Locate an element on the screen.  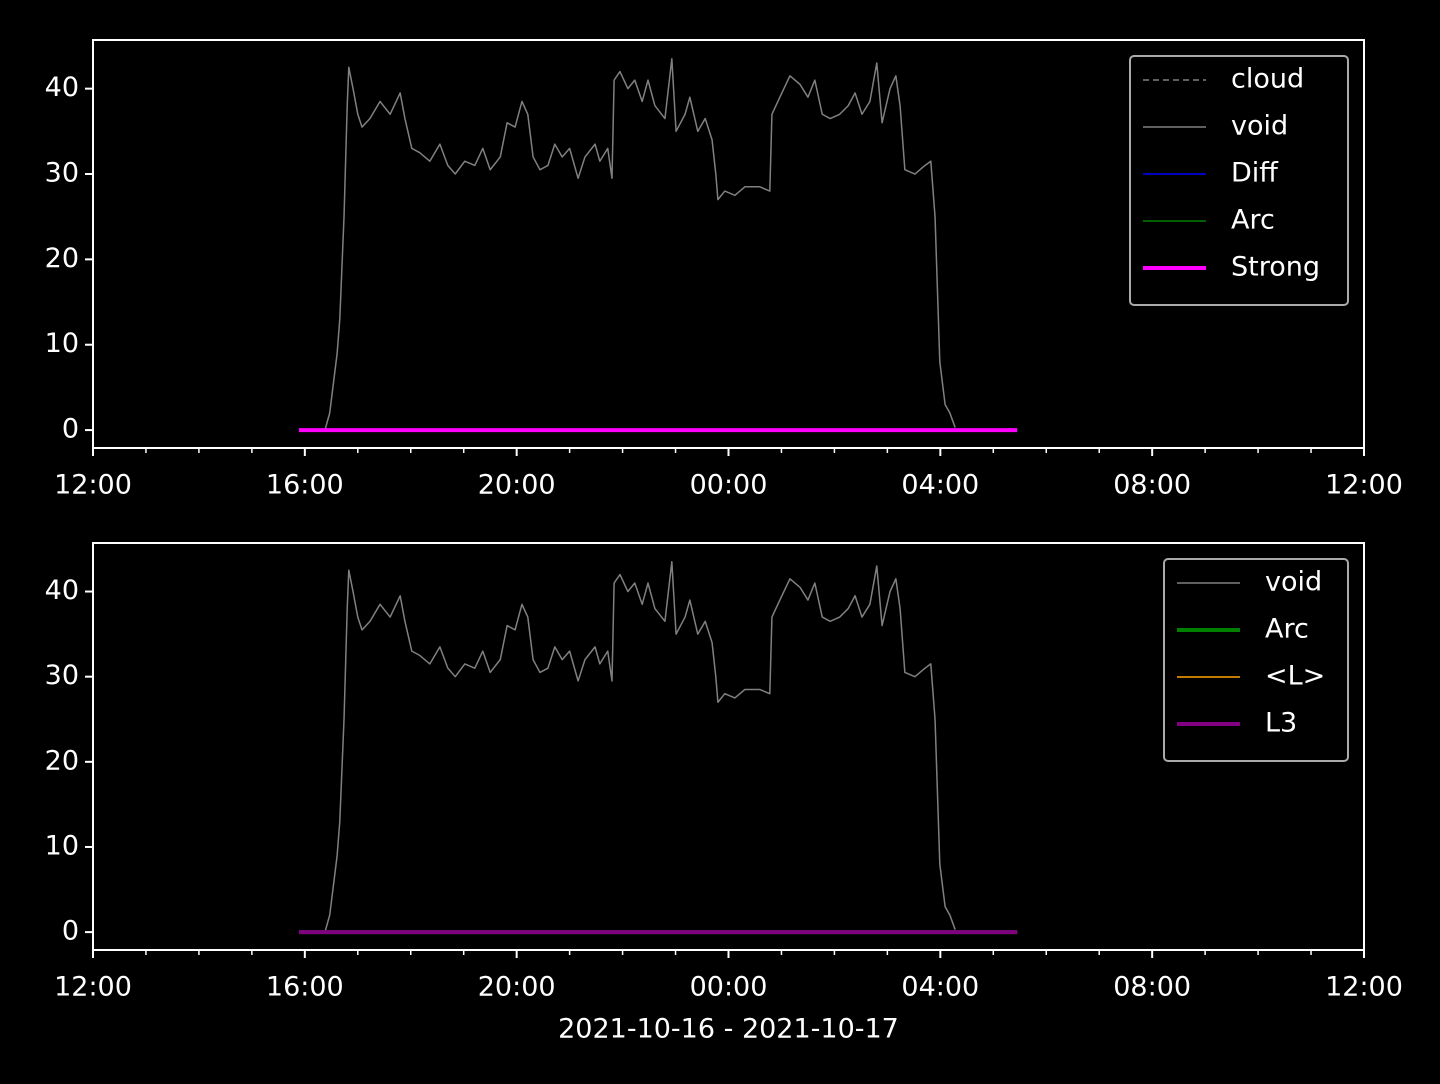
legend-label: <L> is located at coordinates (1295, 676).